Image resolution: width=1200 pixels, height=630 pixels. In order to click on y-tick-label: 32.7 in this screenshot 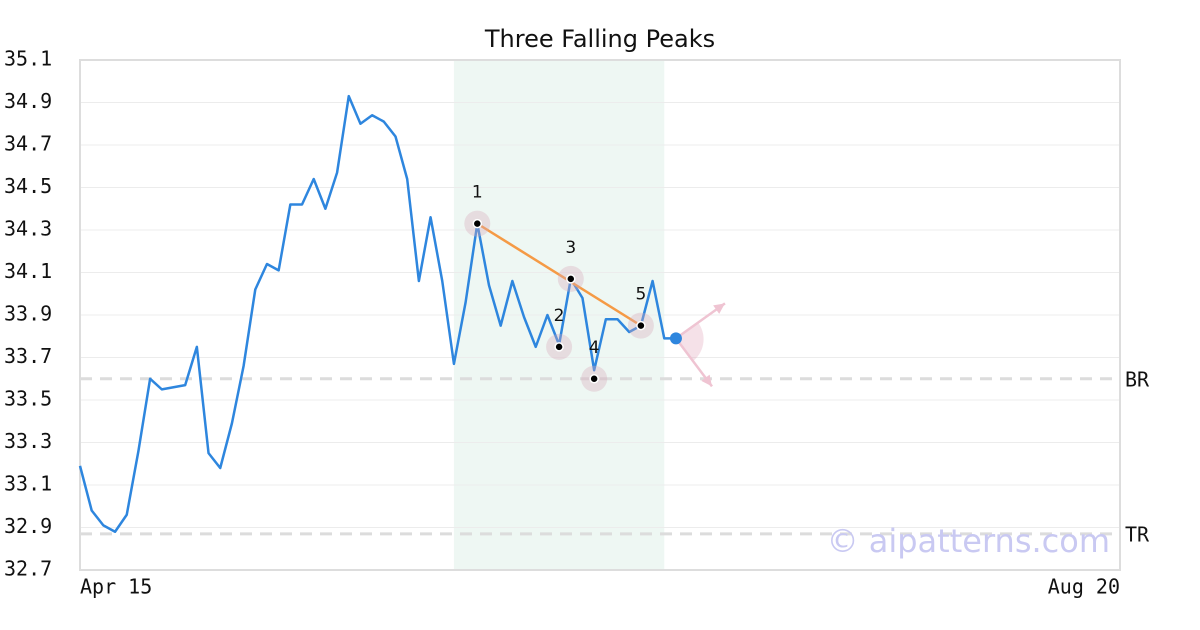, I will do `click(28, 569)`.